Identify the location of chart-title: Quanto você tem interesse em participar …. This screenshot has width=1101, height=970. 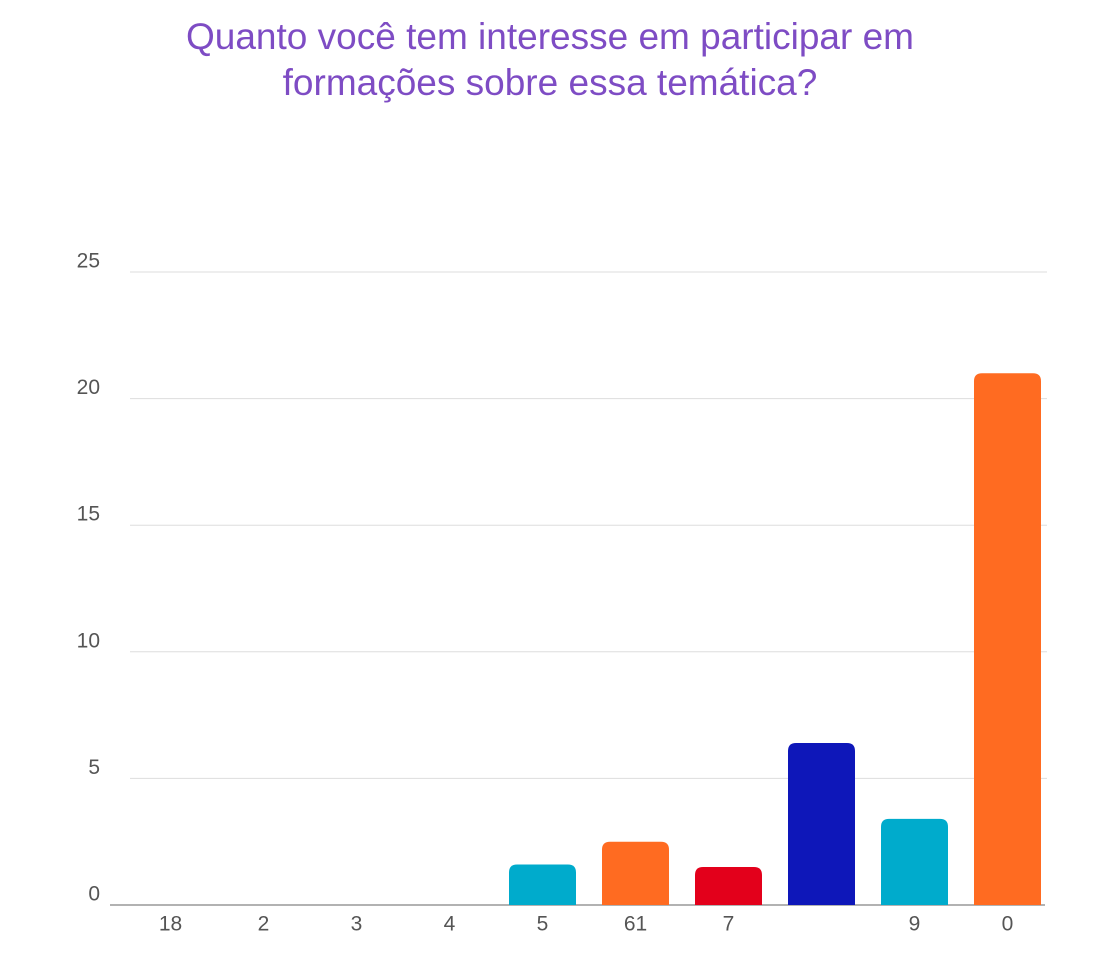
(550, 59).